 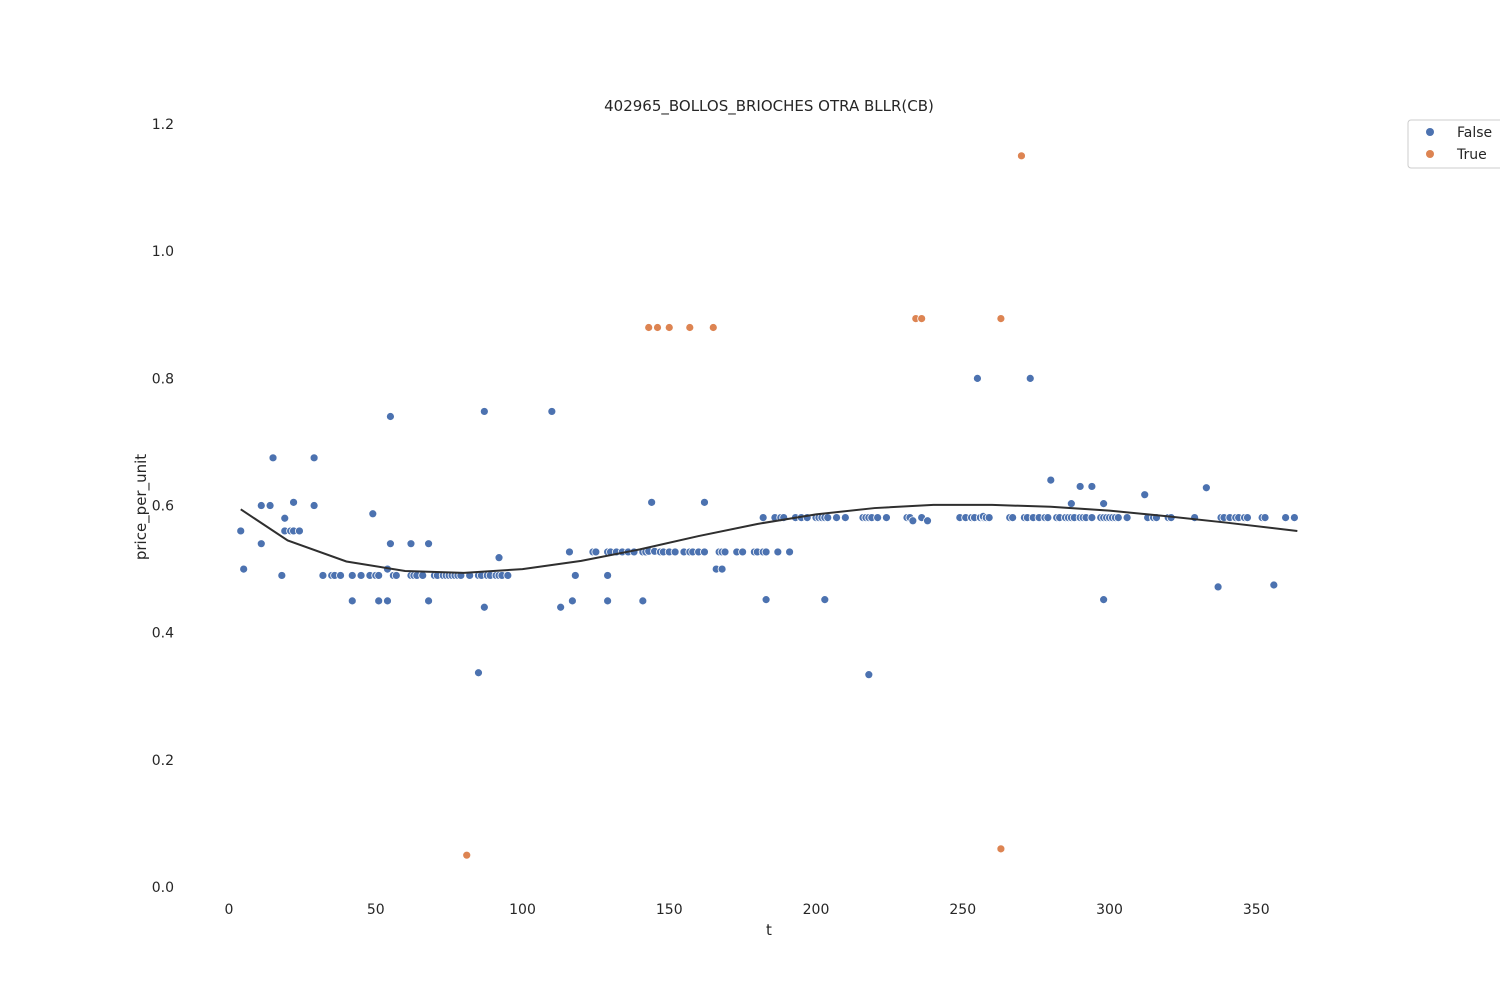 I want to click on x-axis-label: t, so click(x=769, y=930).